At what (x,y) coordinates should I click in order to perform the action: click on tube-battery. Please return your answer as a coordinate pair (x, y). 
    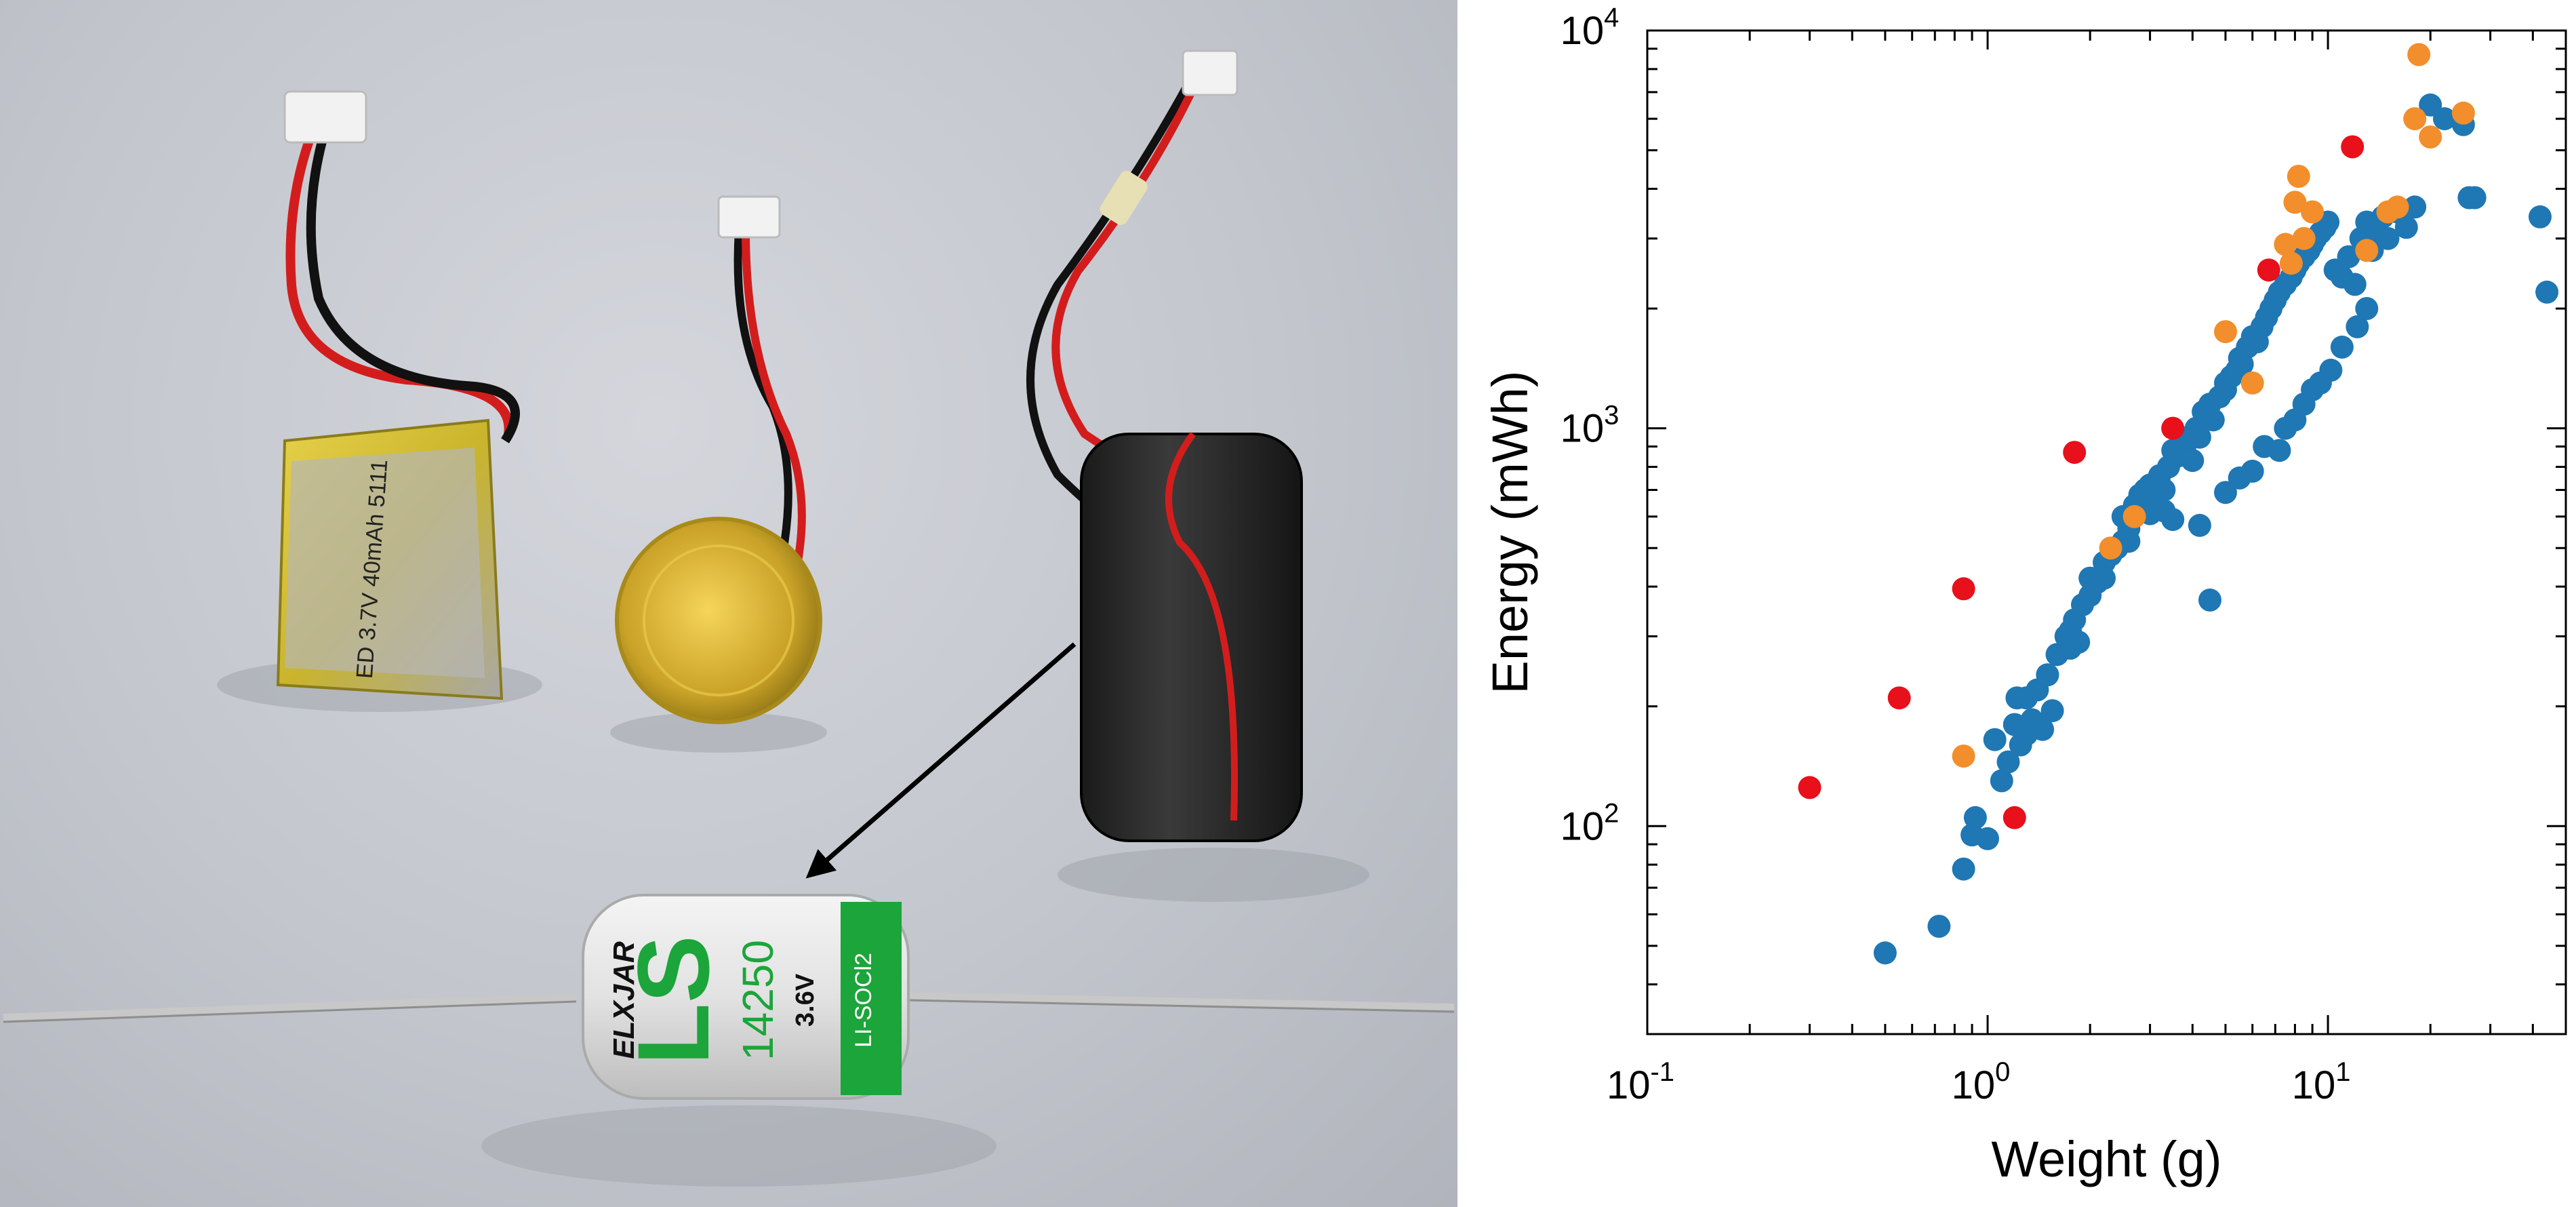
    Looking at the image, I should click on (1197, 476).